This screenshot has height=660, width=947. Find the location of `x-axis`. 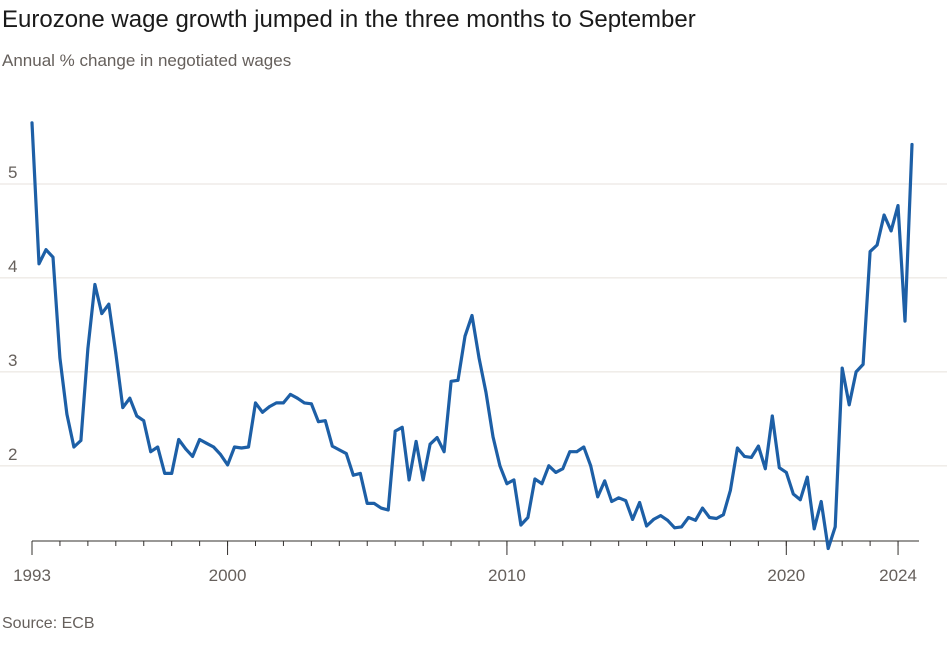

x-axis is located at coordinates (475, 547).